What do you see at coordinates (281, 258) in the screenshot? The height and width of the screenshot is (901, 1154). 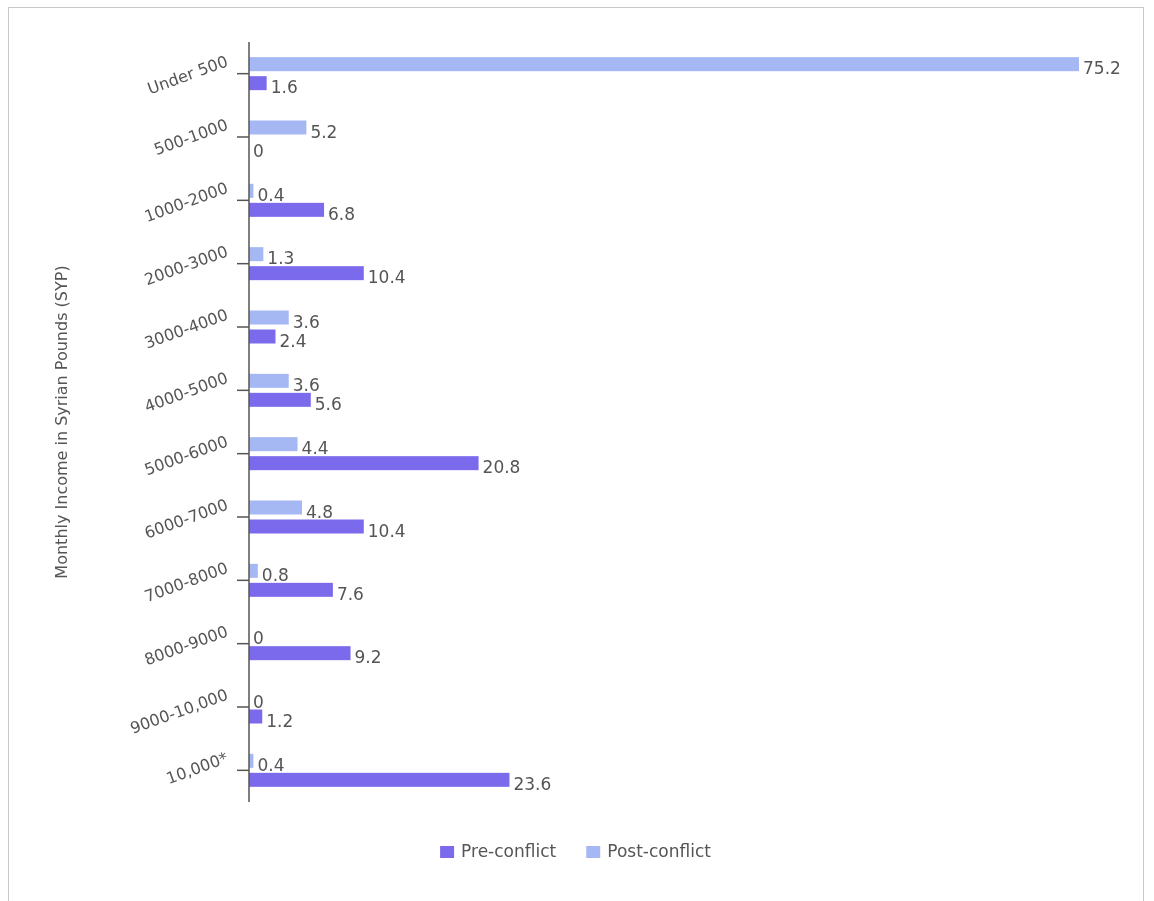 I see `data-label: 1.3` at bounding box center [281, 258].